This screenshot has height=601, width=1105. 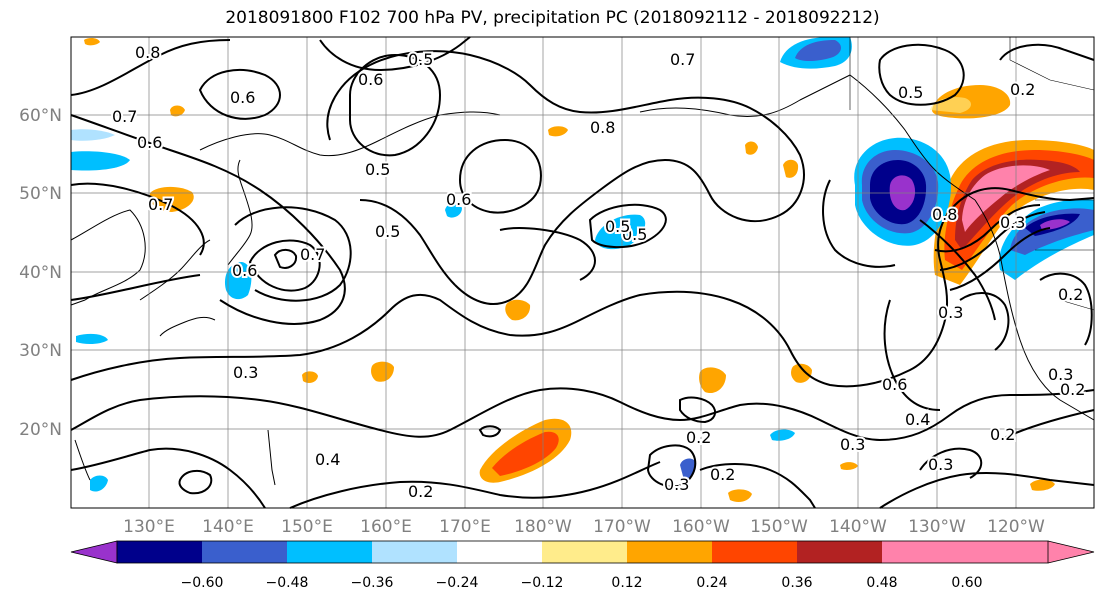 What do you see at coordinates (796, 583) in the screenshot?
I see `colorbar-tick: 0.36` at bounding box center [796, 583].